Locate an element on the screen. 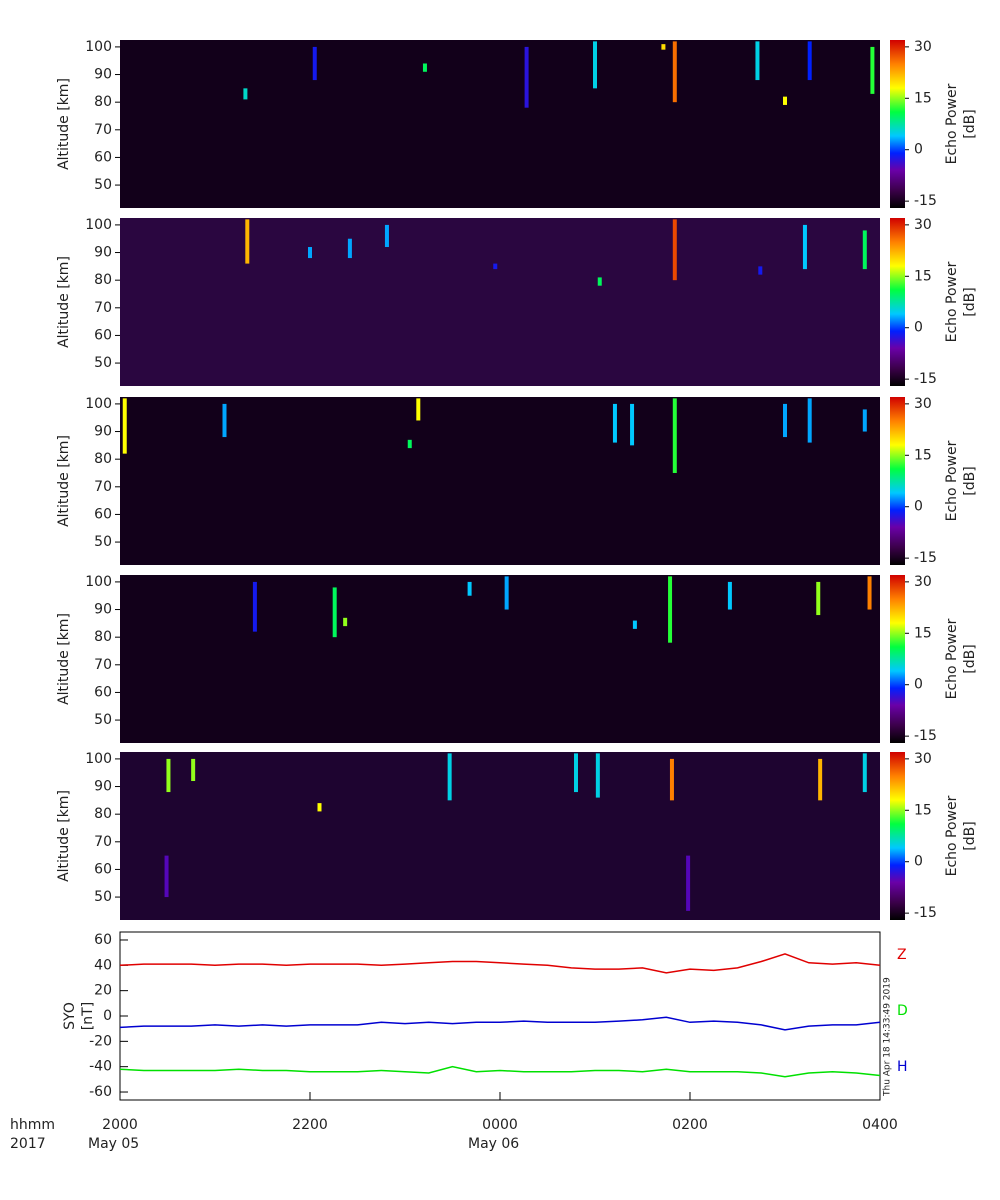 Image resolution: width=1000 pixels, height=1200 pixels. x-tick-label: 0200 is located at coordinates (690, 1125).